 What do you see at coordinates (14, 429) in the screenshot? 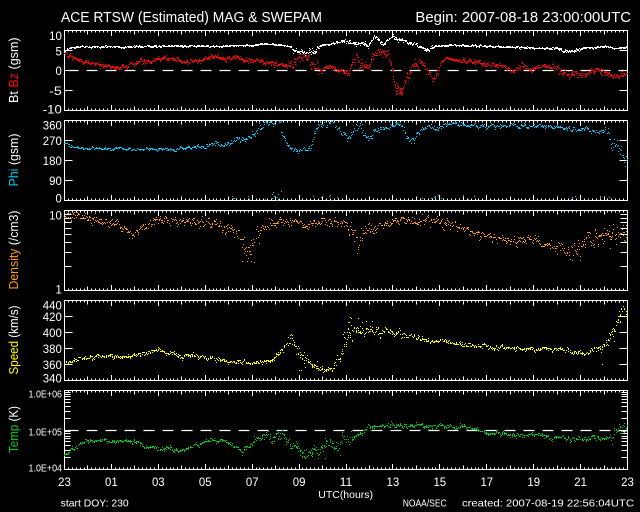
I see `svg-text: Temp (K)` at bounding box center [14, 429].